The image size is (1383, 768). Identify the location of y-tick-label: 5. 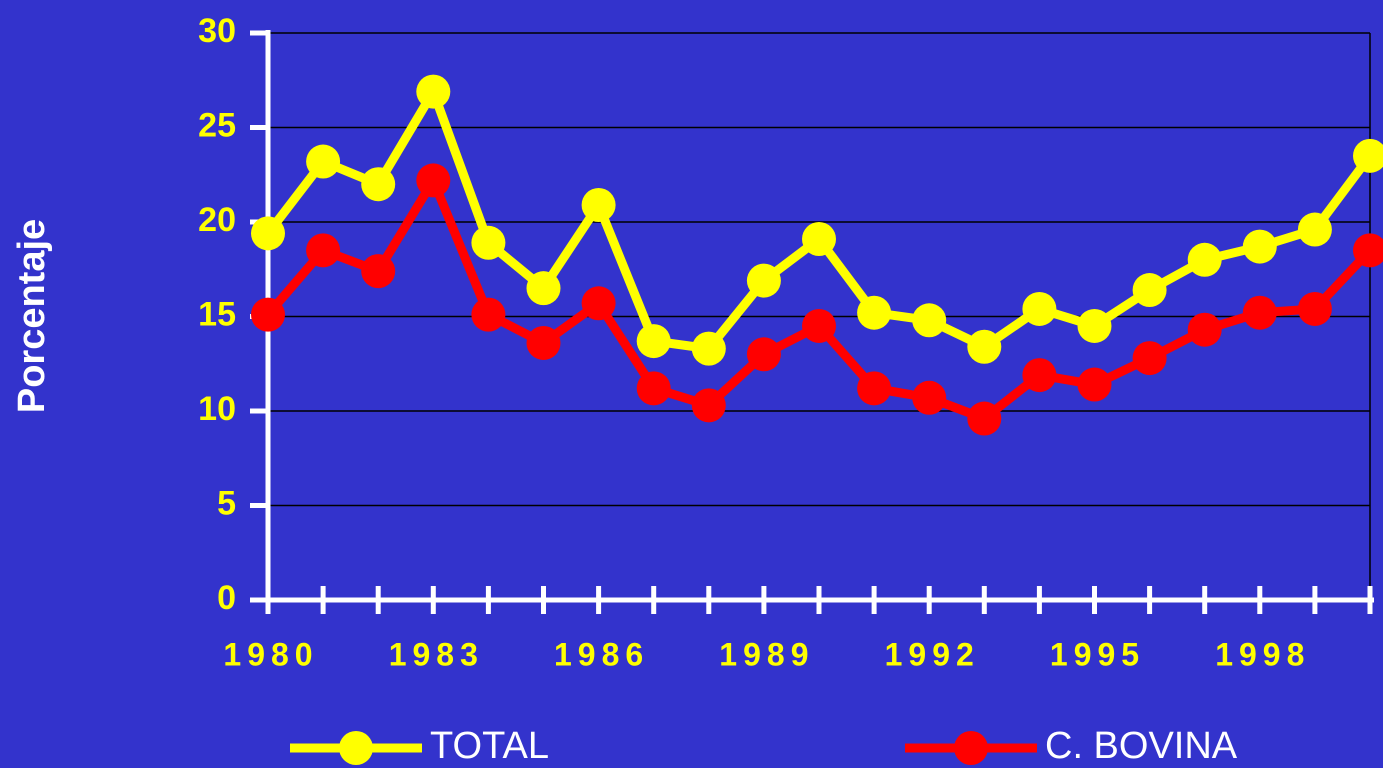
(226, 503).